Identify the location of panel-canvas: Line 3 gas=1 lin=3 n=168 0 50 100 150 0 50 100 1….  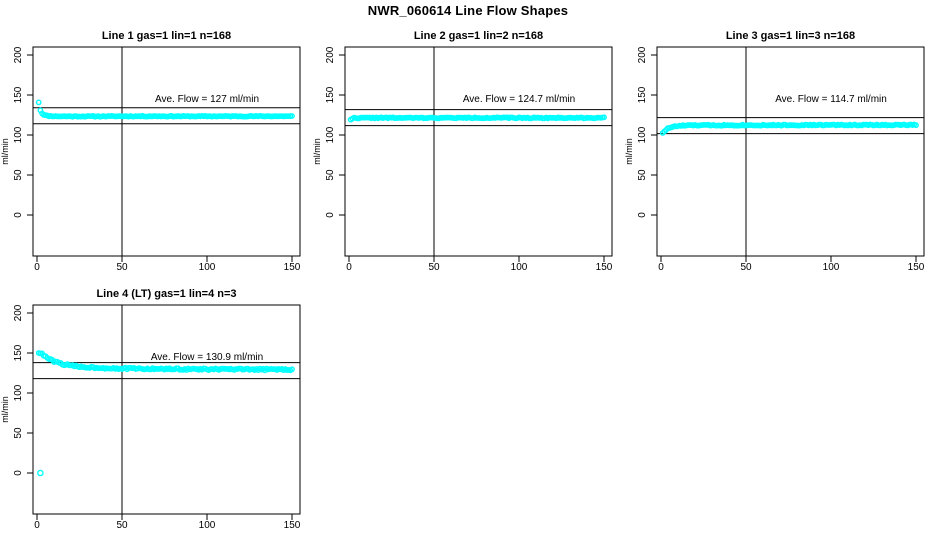
(774, 151).